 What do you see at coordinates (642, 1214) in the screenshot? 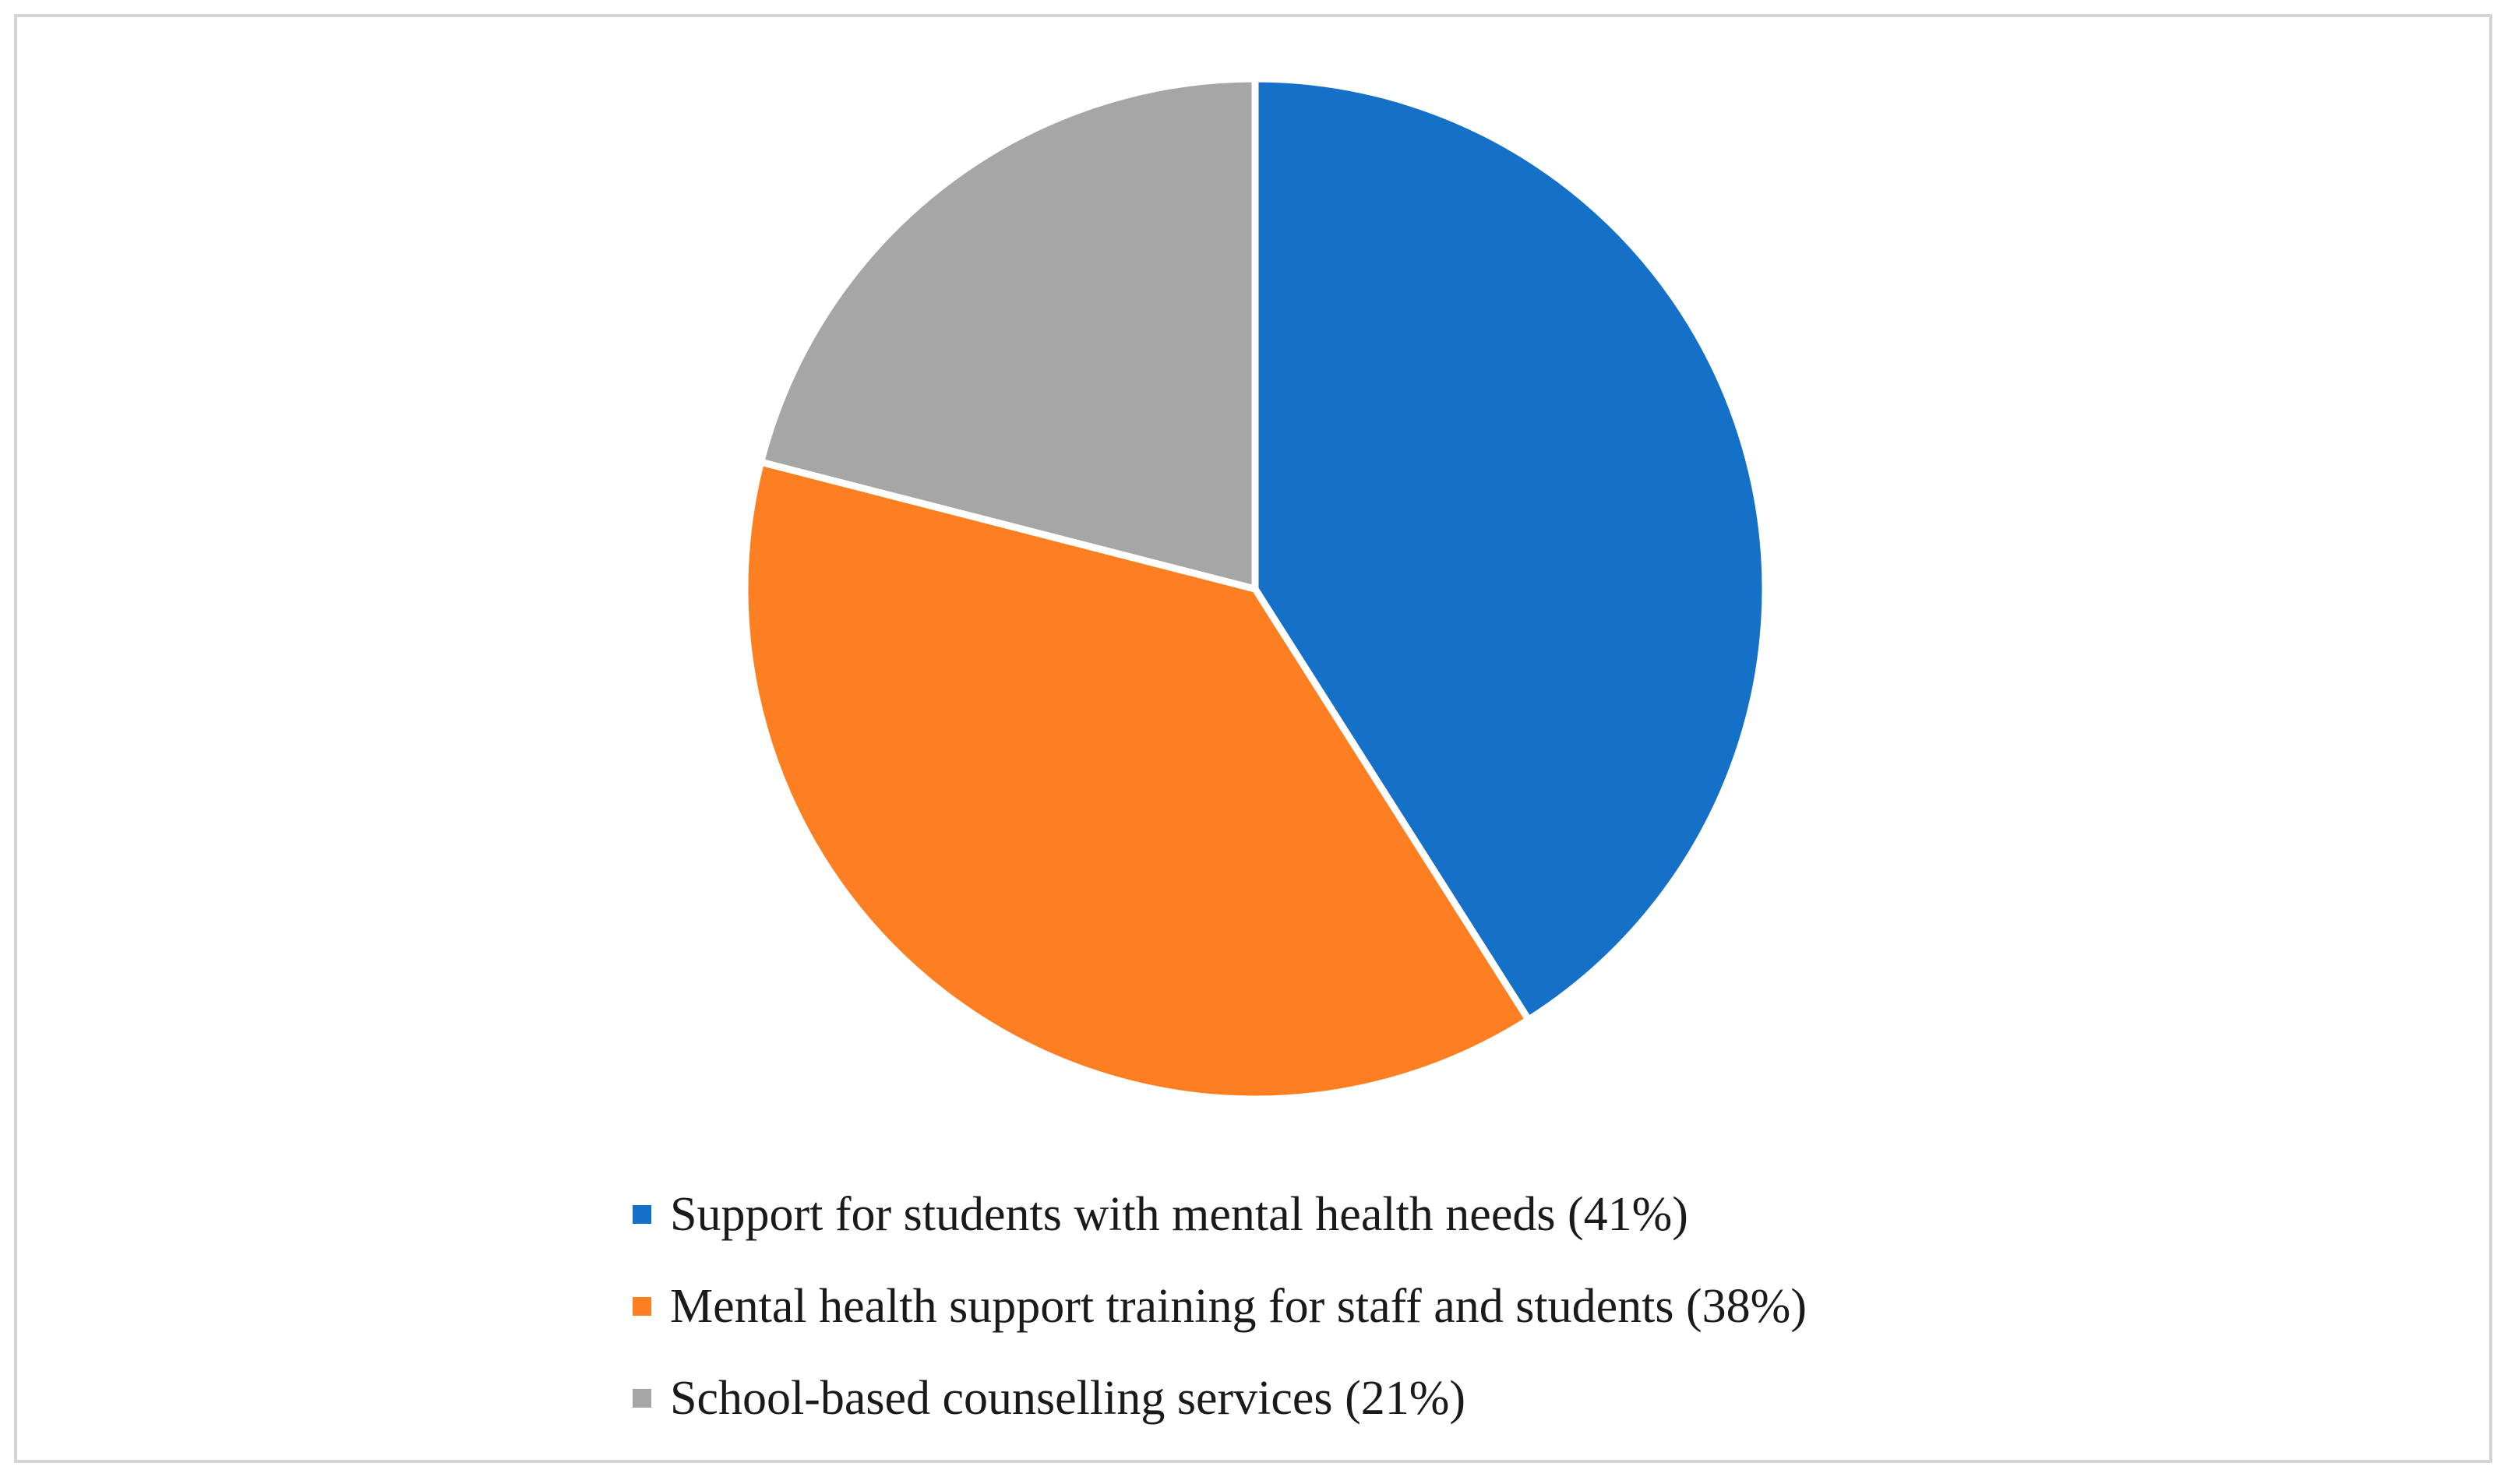
I see `legend-swatch-blue` at bounding box center [642, 1214].